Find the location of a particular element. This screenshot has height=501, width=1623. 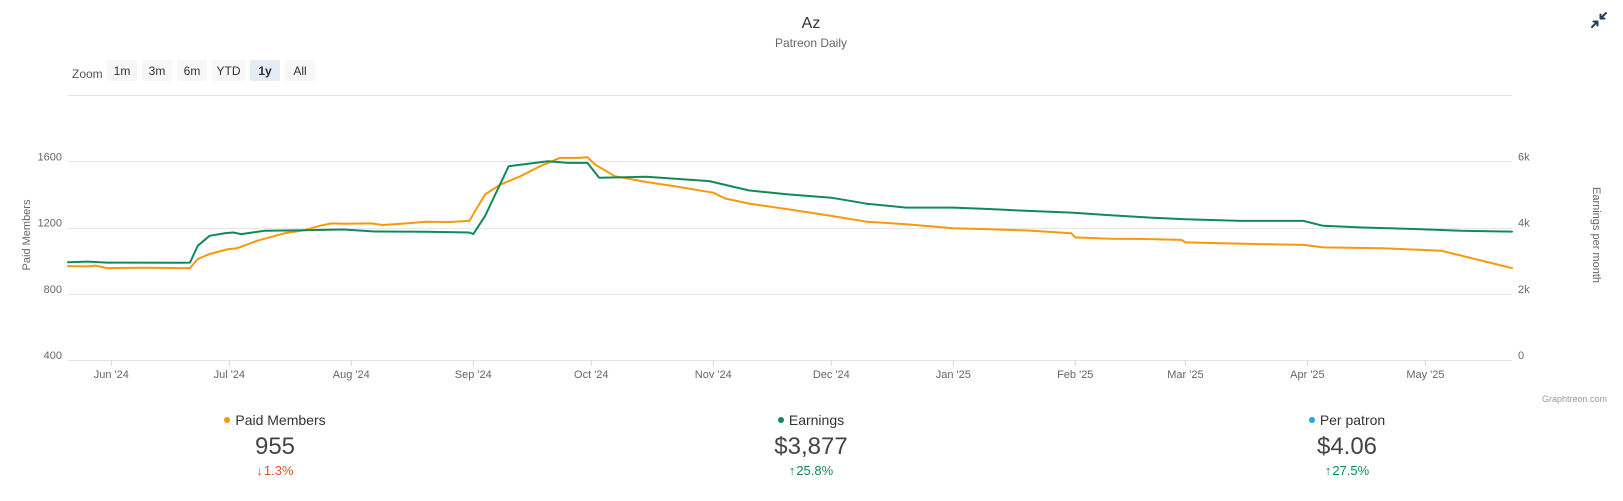

y-right-tick-label: 2k is located at coordinates (1524, 290).